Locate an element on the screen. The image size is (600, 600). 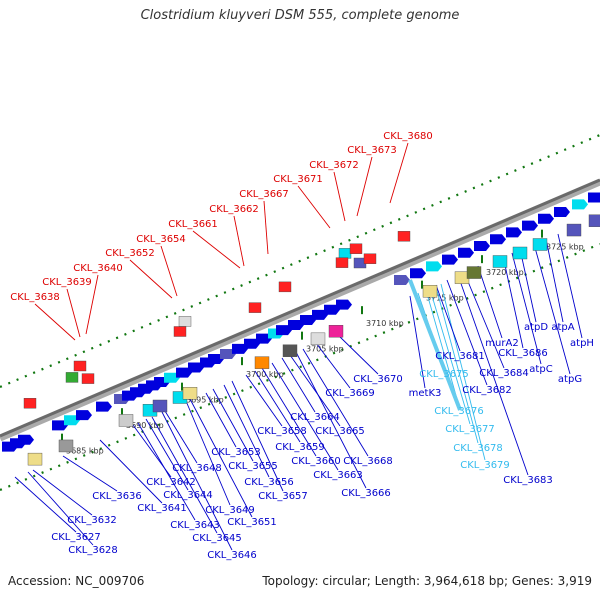
gene-label: CKL_3638 is located at coordinates (35, 297).